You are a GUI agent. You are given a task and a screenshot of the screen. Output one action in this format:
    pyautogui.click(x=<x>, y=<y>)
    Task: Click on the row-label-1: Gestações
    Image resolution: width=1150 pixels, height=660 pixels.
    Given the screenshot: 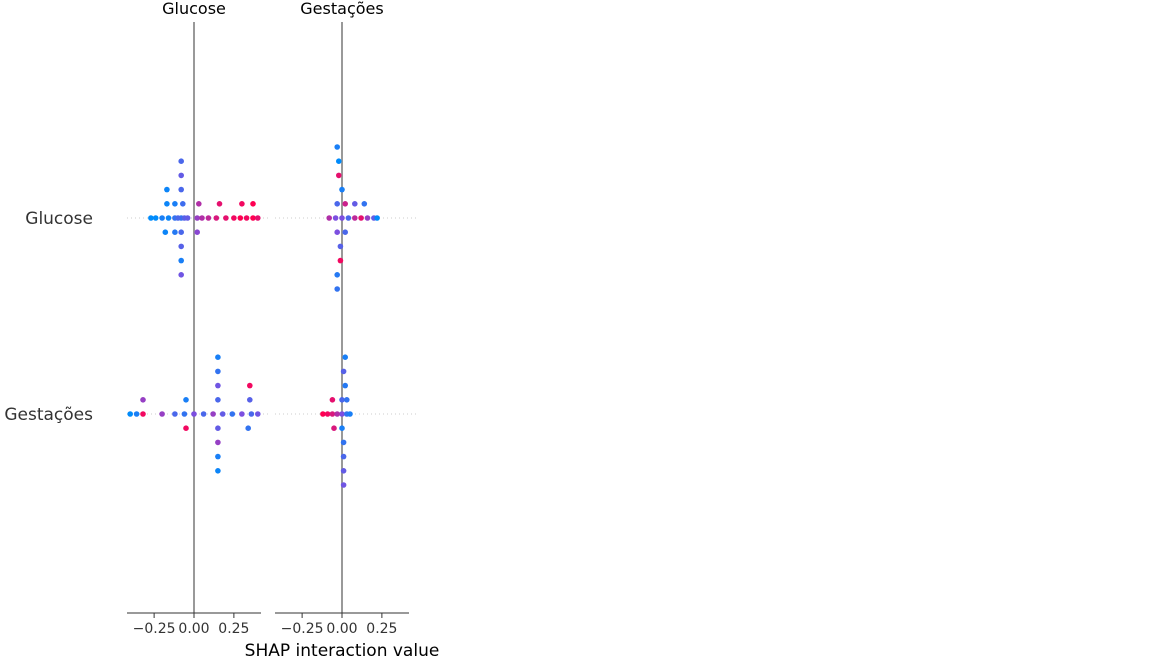 What is the action you would take?
    pyautogui.click(x=48, y=415)
    